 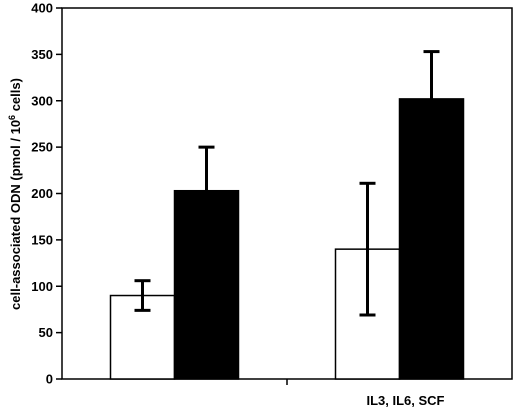 What do you see at coordinates (42, 193) in the screenshot?
I see `y-tick-label: 200` at bounding box center [42, 193].